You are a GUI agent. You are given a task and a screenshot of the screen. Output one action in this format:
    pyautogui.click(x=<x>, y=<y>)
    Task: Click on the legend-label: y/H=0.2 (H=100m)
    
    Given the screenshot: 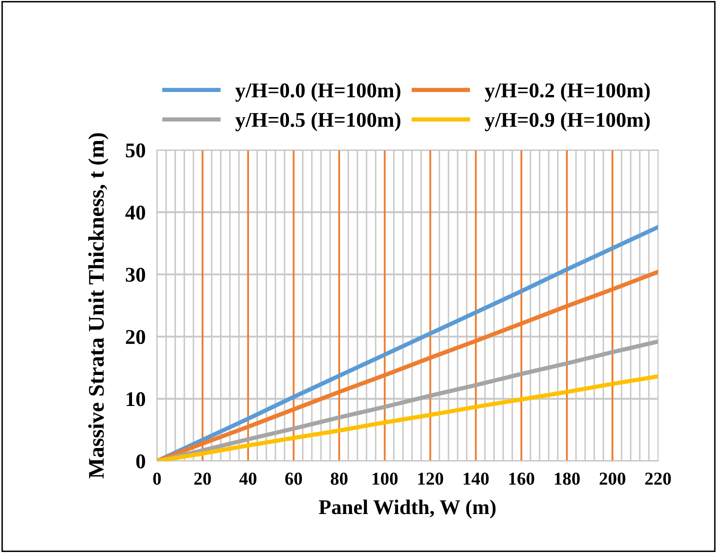 What is the action you would take?
    pyautogui.click(x=567, y=92)
    